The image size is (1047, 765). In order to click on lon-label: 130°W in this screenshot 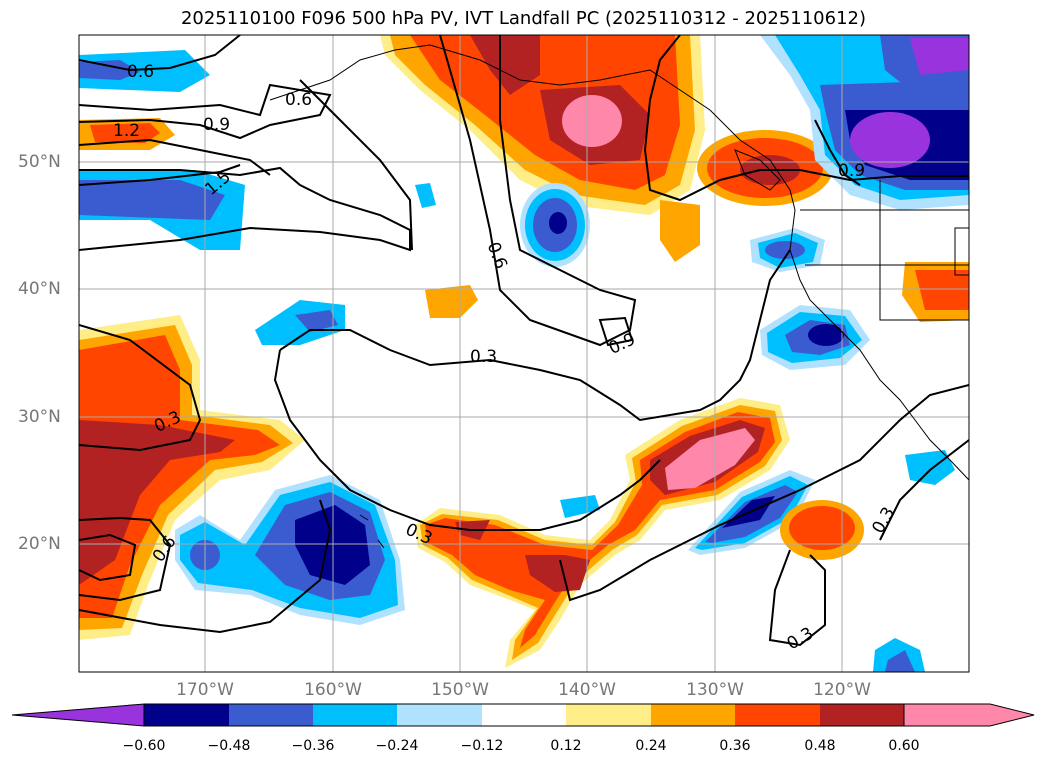, I will do `click(715, 690)`.